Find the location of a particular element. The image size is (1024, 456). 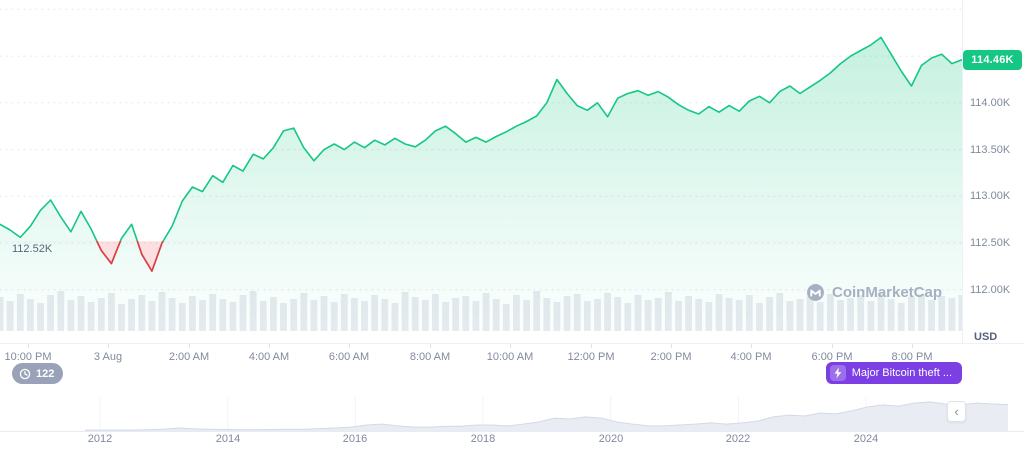

annotations-count-label: 122 is located at coordinates (45, 373).